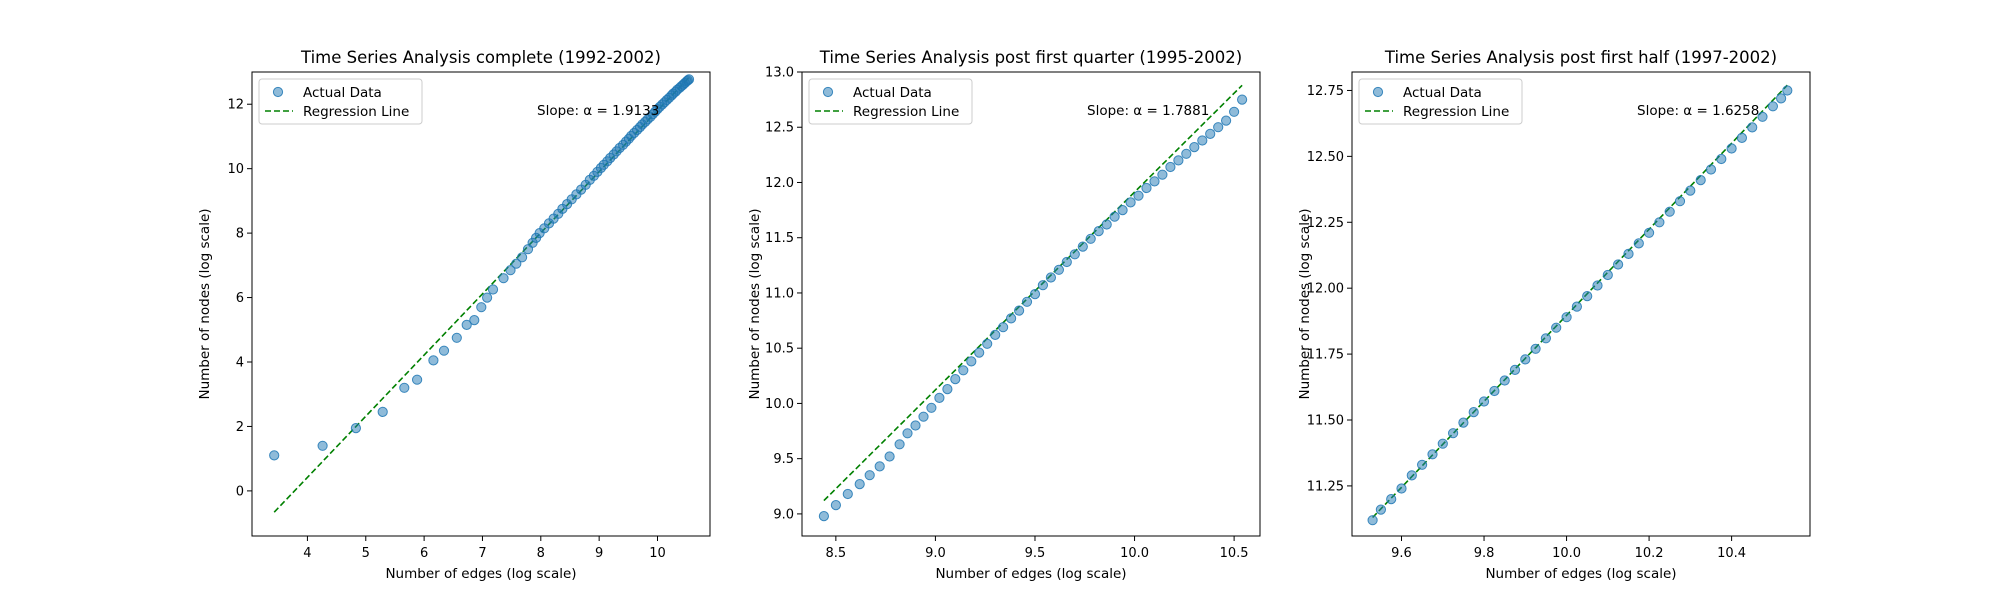  Describe the element at coordinates (1325, 421) in the screenshot. I see `y-tick-label: 11.50` at that location.